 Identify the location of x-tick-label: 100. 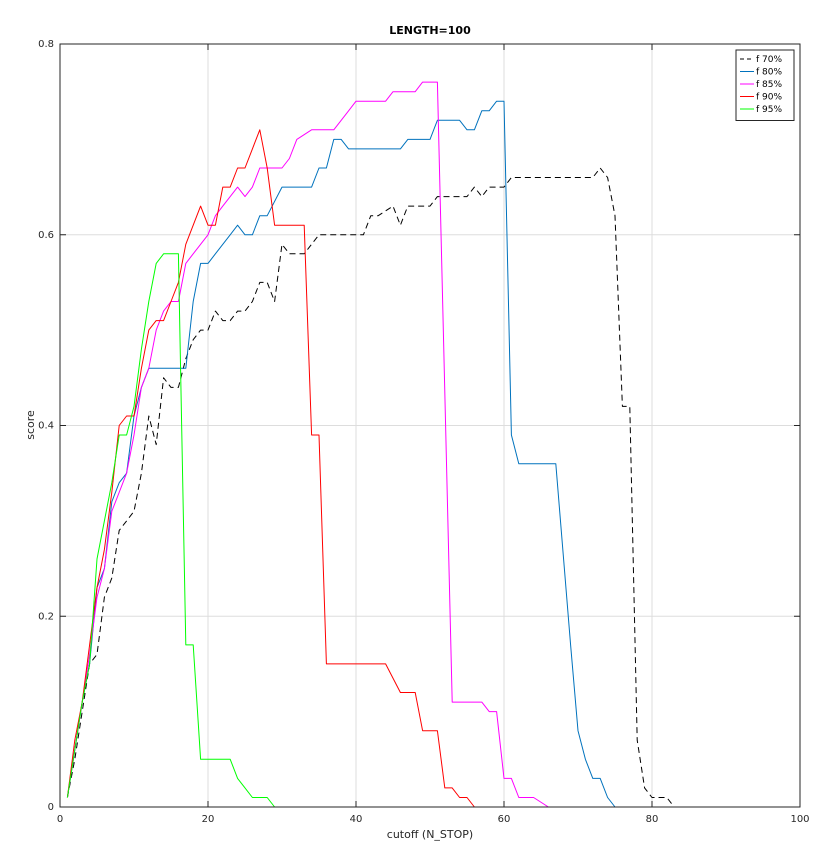
(799, 819).